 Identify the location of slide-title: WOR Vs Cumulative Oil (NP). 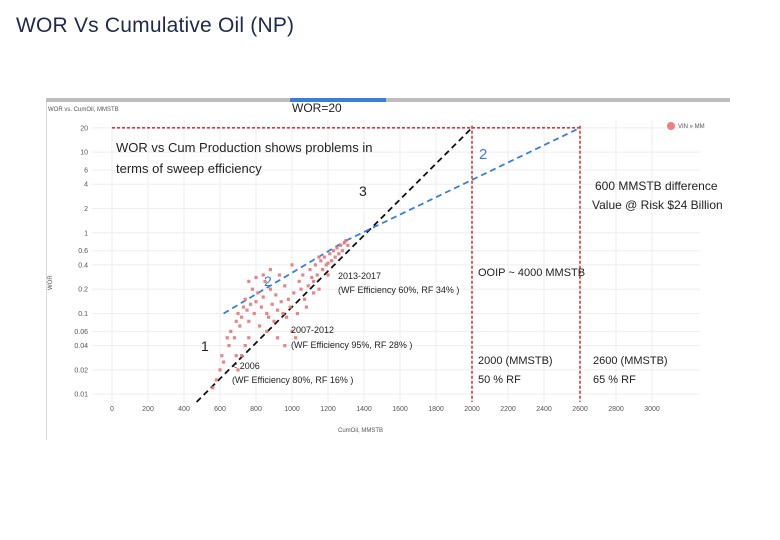
(155, 25).